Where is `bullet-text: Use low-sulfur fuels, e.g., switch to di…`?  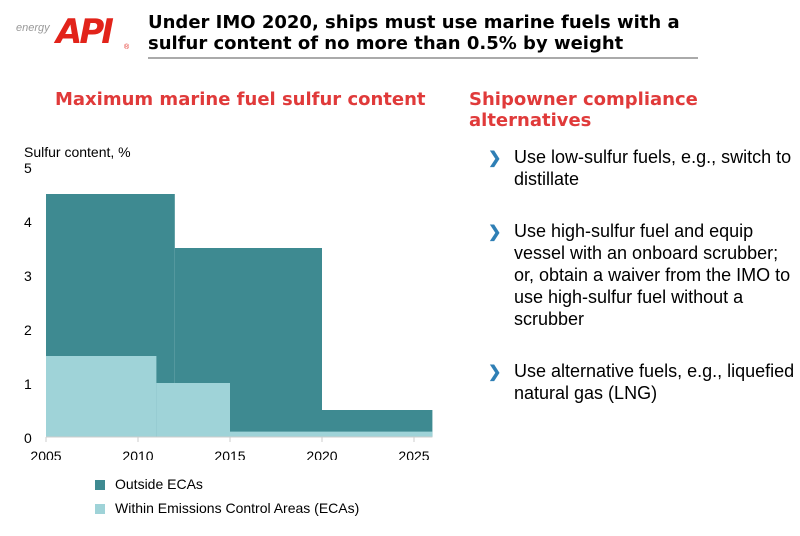 bullet-text: Use low-sulfur fuels, e.g., switch to di… is located at coordinates (653, 168).